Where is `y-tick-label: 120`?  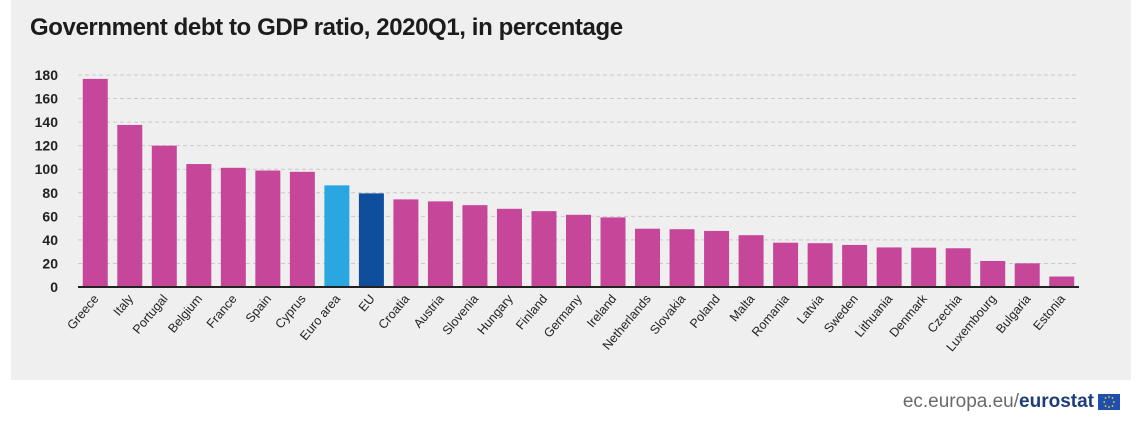 y-tick-label: 120 is located at coordinates (47, 146).